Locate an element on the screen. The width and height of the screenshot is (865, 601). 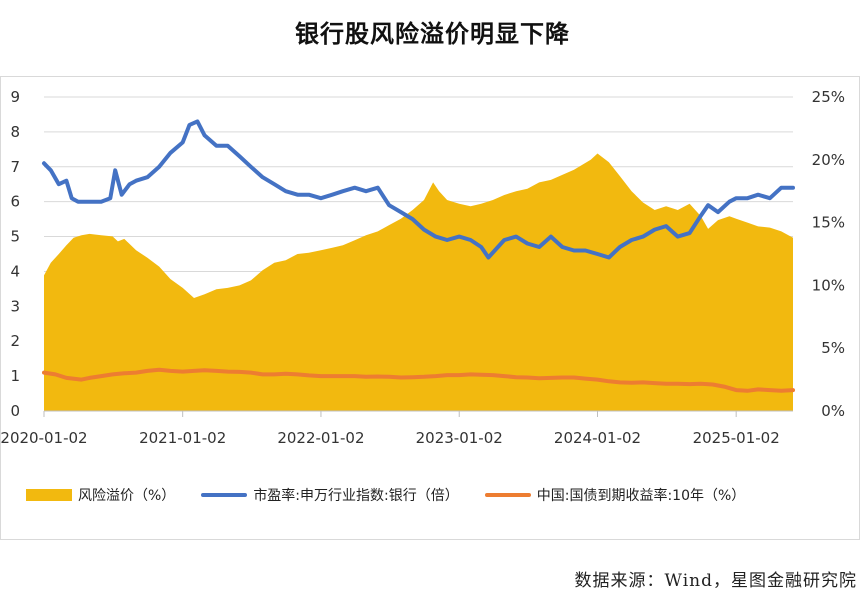
legend-item-pe-ratio: 市盈率:申万行业指数:银行（倍） is located at coordinates (330, 495).